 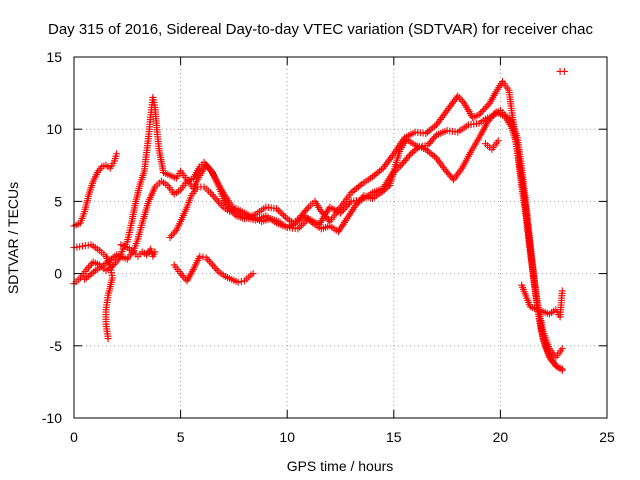 I want to click on y-tick-label: 5, so click(x=58, y=201).